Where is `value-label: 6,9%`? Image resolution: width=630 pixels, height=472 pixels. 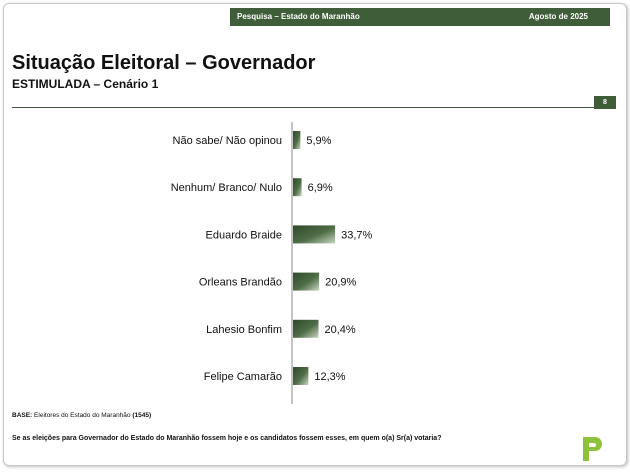 value-label: 6,9% is located at coordinates (320, 188).